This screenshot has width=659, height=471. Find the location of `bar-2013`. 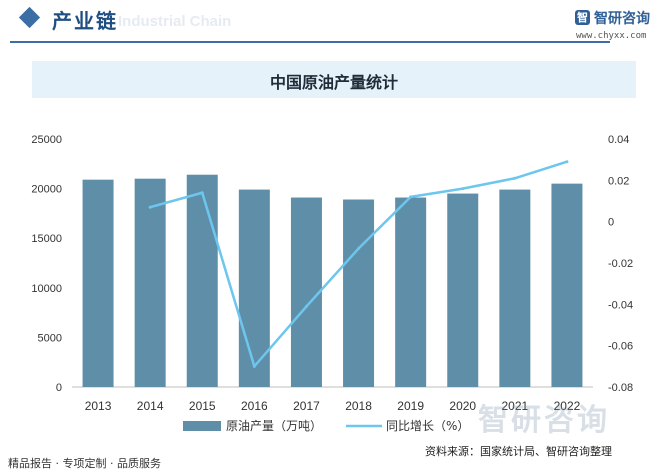

bar-2013 is located at coordinates (98, 283).